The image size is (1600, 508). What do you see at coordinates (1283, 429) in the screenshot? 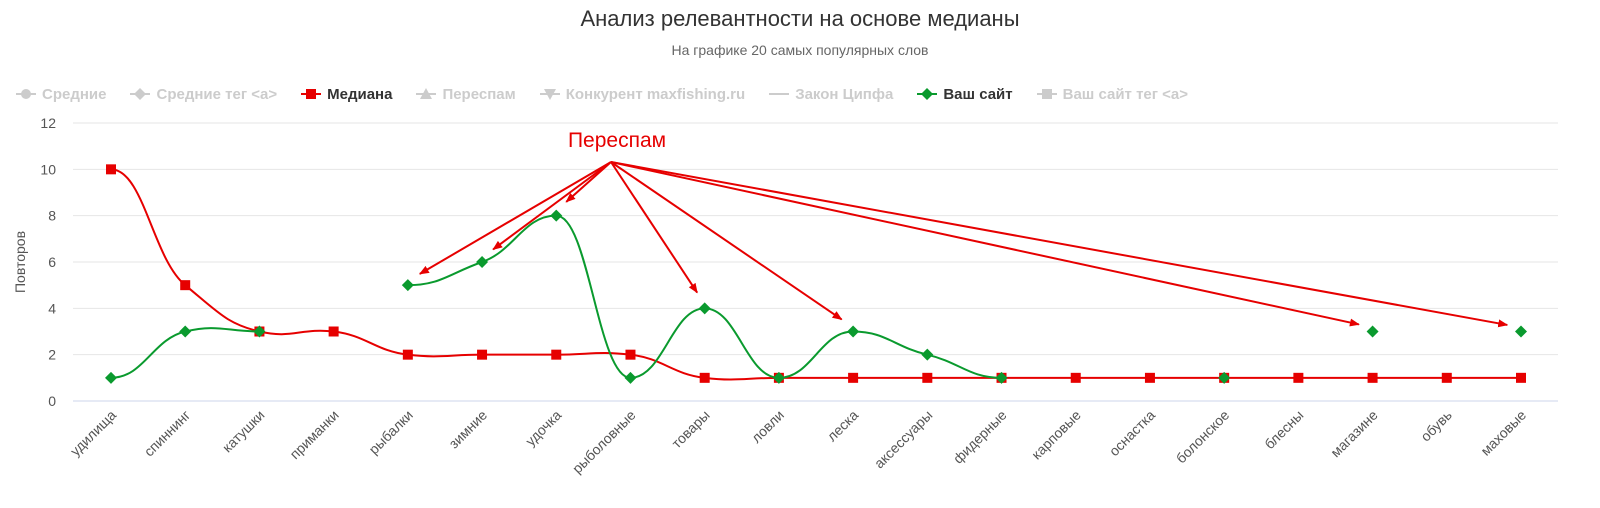
I see `x-tick-label: блесны` at bounding box center [1283, 429].